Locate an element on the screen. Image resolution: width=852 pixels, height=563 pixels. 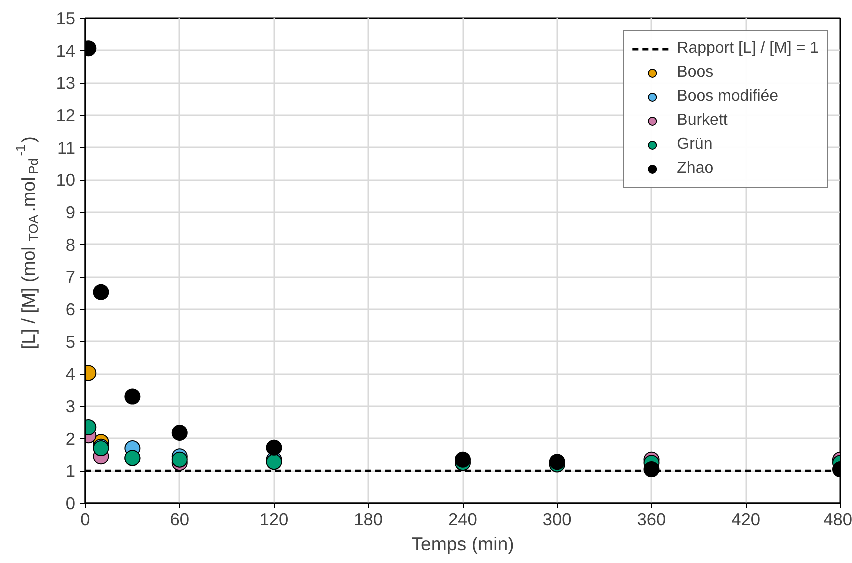
x-tick-label: 420 is located at coordinates (746, 520).